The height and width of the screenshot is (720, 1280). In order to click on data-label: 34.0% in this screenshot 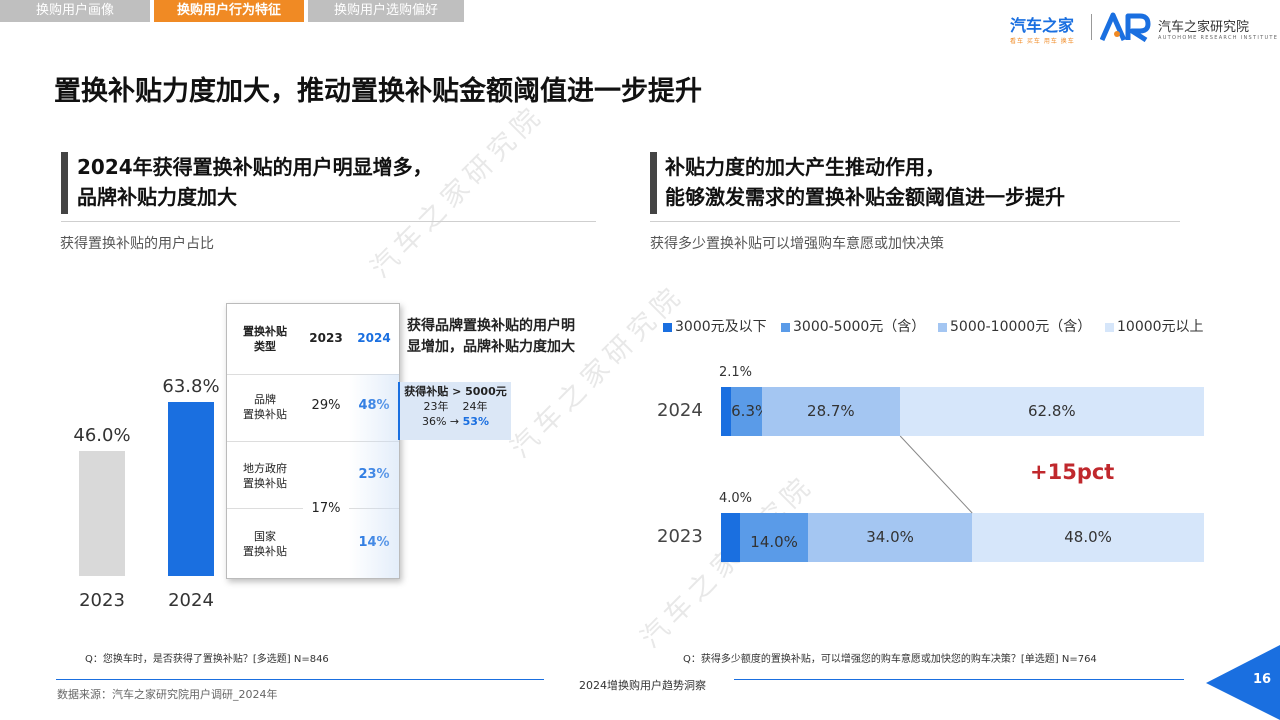, I will do `click(890, 537)`.